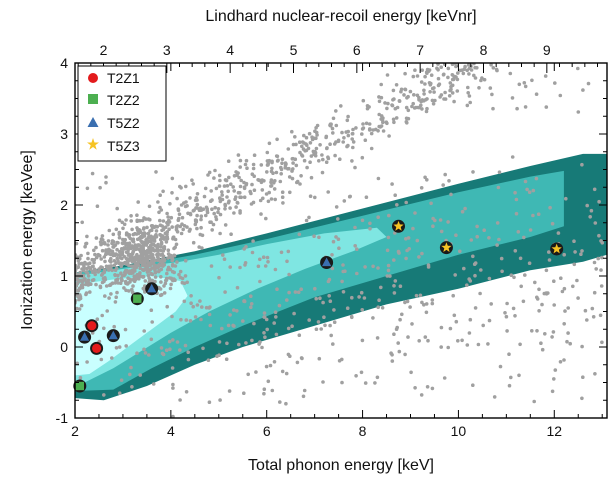 This screenshot has height=477, width=615. What do you see at coordinates (123, 146) in the screenshot?
I see `legend-label-t5z3: T5Z3` at bounding box center [123, 146].